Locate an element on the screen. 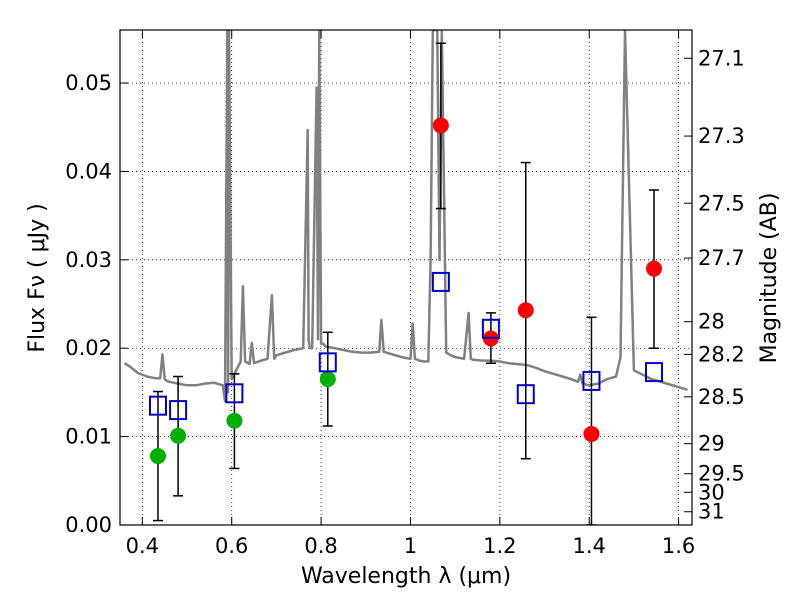  x-tick-label: 1.2 is located at coordinates (499, 546).